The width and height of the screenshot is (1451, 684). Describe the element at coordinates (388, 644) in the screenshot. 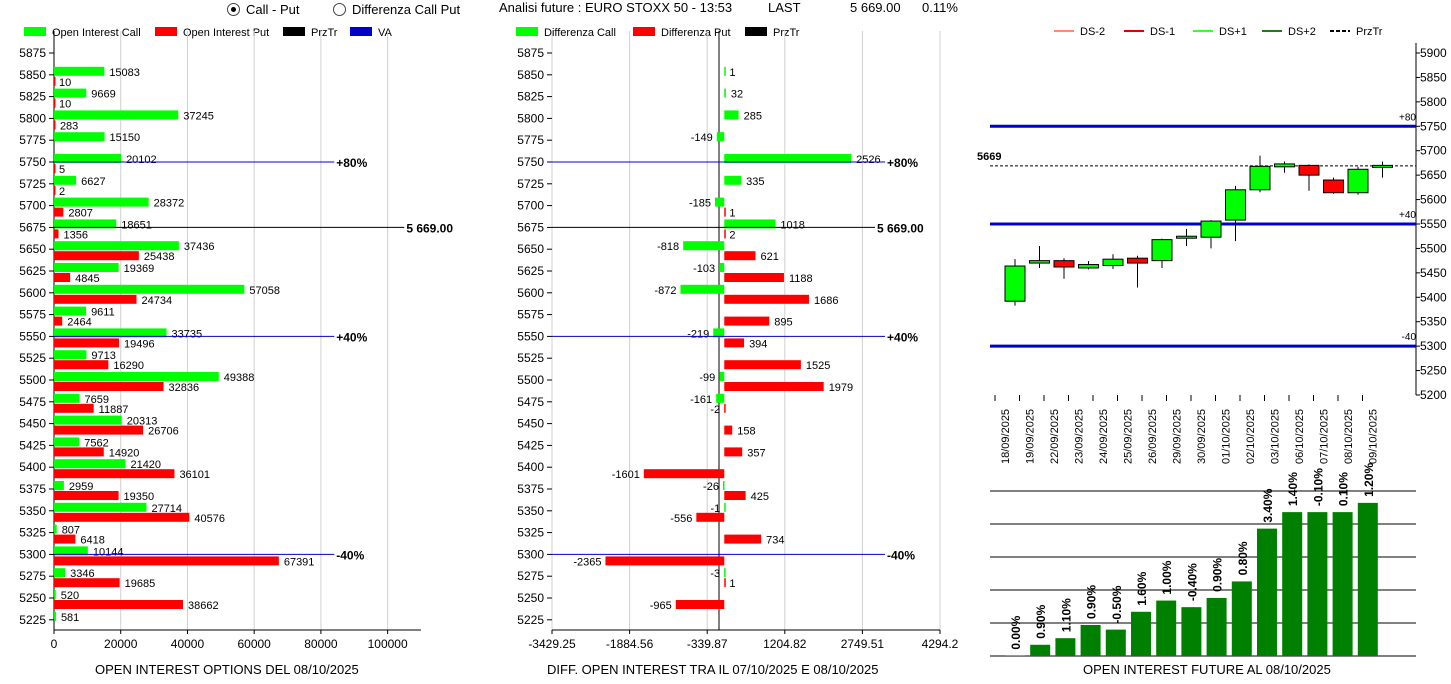

I see `chart1-x-tick-label: 100000` at that location.